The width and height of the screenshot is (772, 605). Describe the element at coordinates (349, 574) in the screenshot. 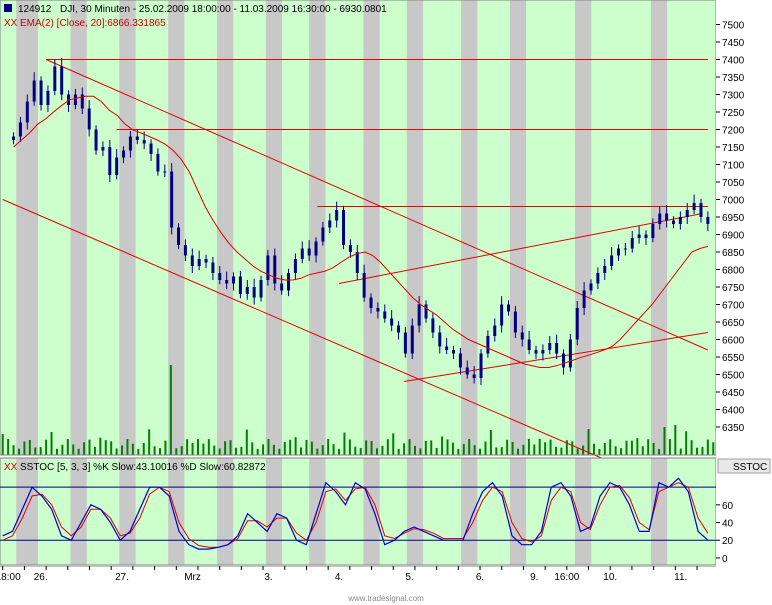

I see `time-axis: 18:00 26. 27. Mrz 3. 4. 5. 6. 9. 16:00 10. 11.` at that location.